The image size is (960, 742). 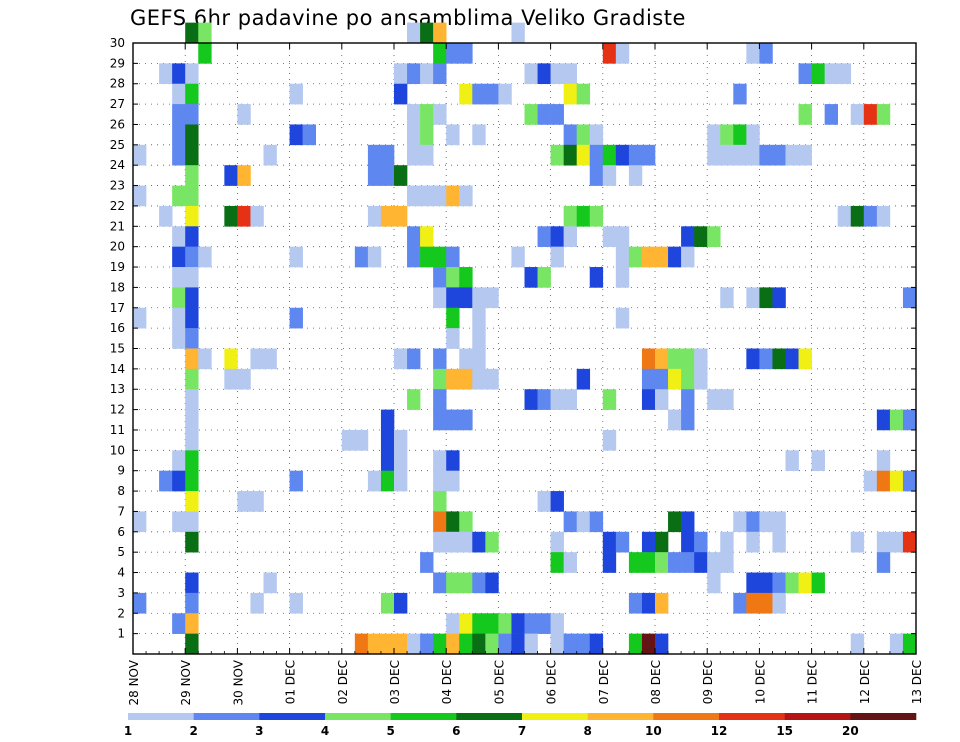 I want to click on y-tick-label: 19, so click(x=117, y=267).